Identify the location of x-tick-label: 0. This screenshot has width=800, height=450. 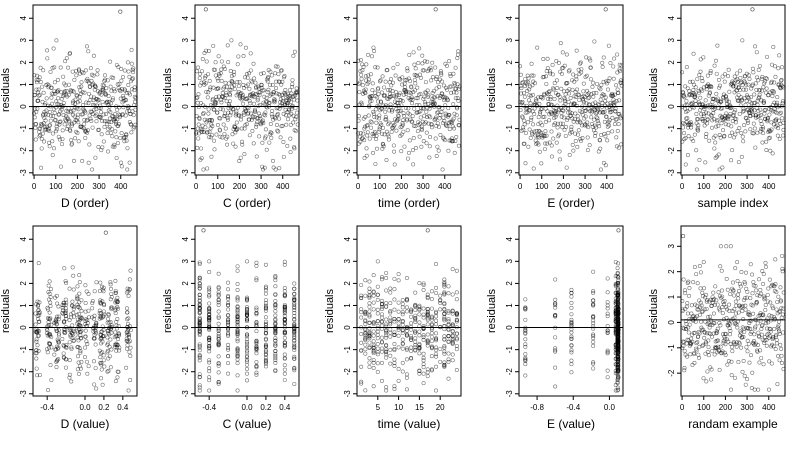
(358, 186).